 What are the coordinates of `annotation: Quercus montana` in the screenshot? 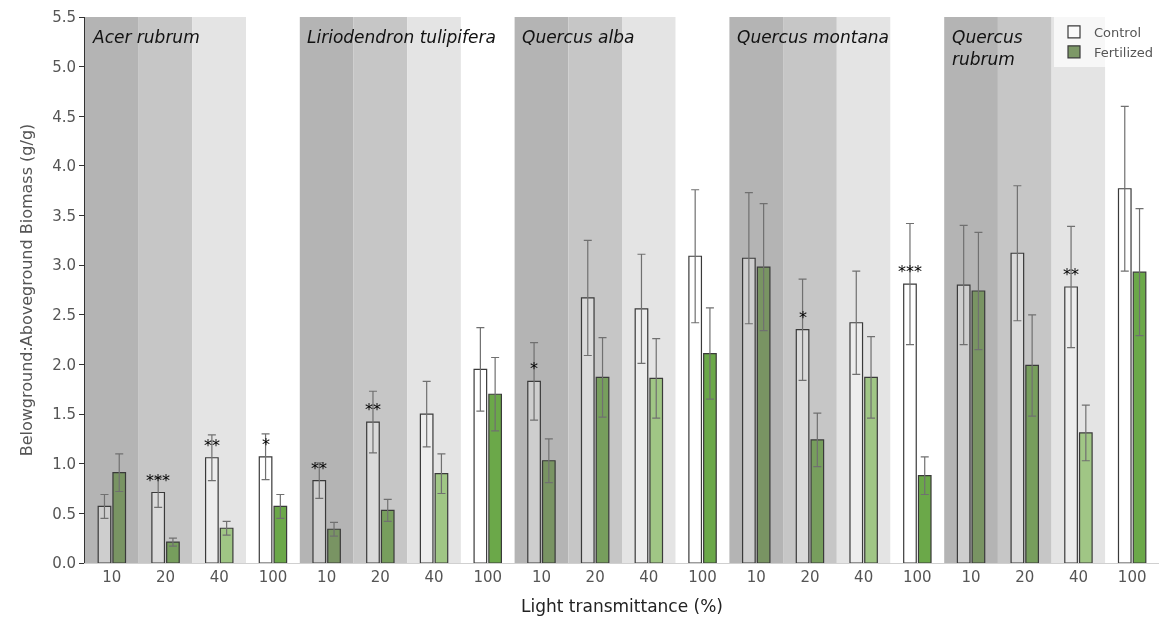 It's located at (813, 37).